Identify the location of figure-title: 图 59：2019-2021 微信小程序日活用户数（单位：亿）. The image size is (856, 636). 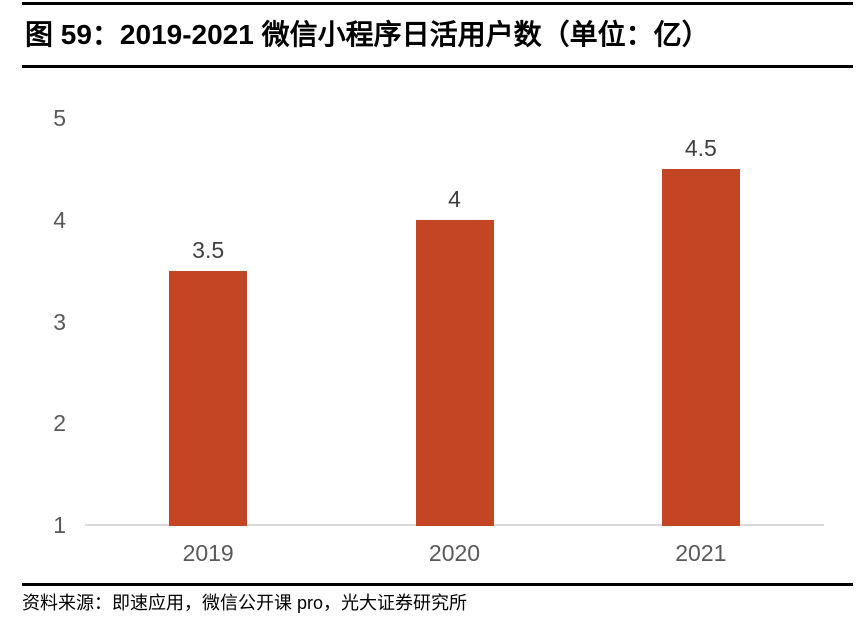
(367, 34).